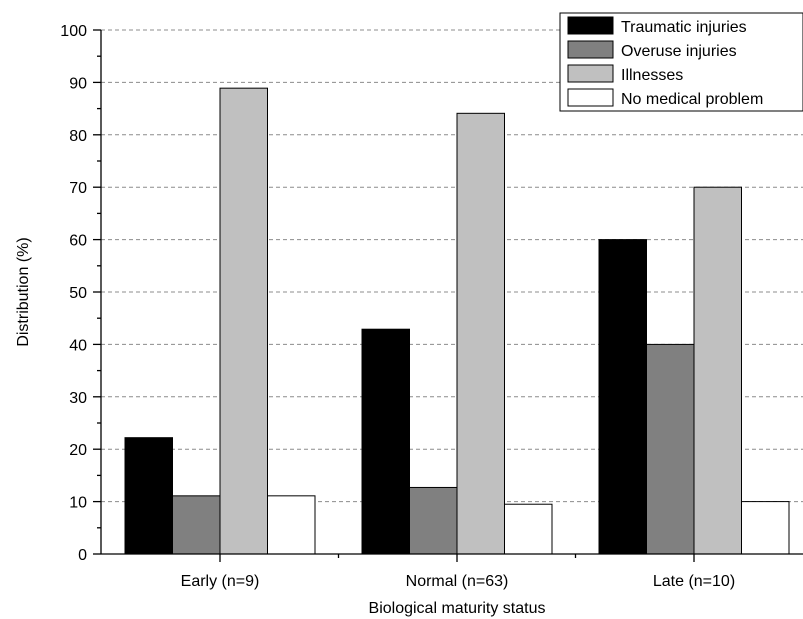 The width and height of the screenshot is (803, 619). What do you see at coordinates (78, 136) in the screenshot?
I see `y-tick-label: 80` at bounding box center [78, 136].